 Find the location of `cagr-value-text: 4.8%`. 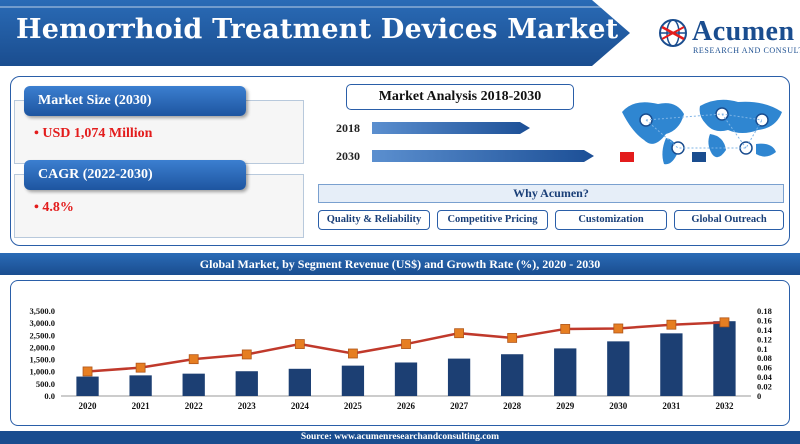

cagr-value-text: 4.8% is located at coordinates (58, 207).